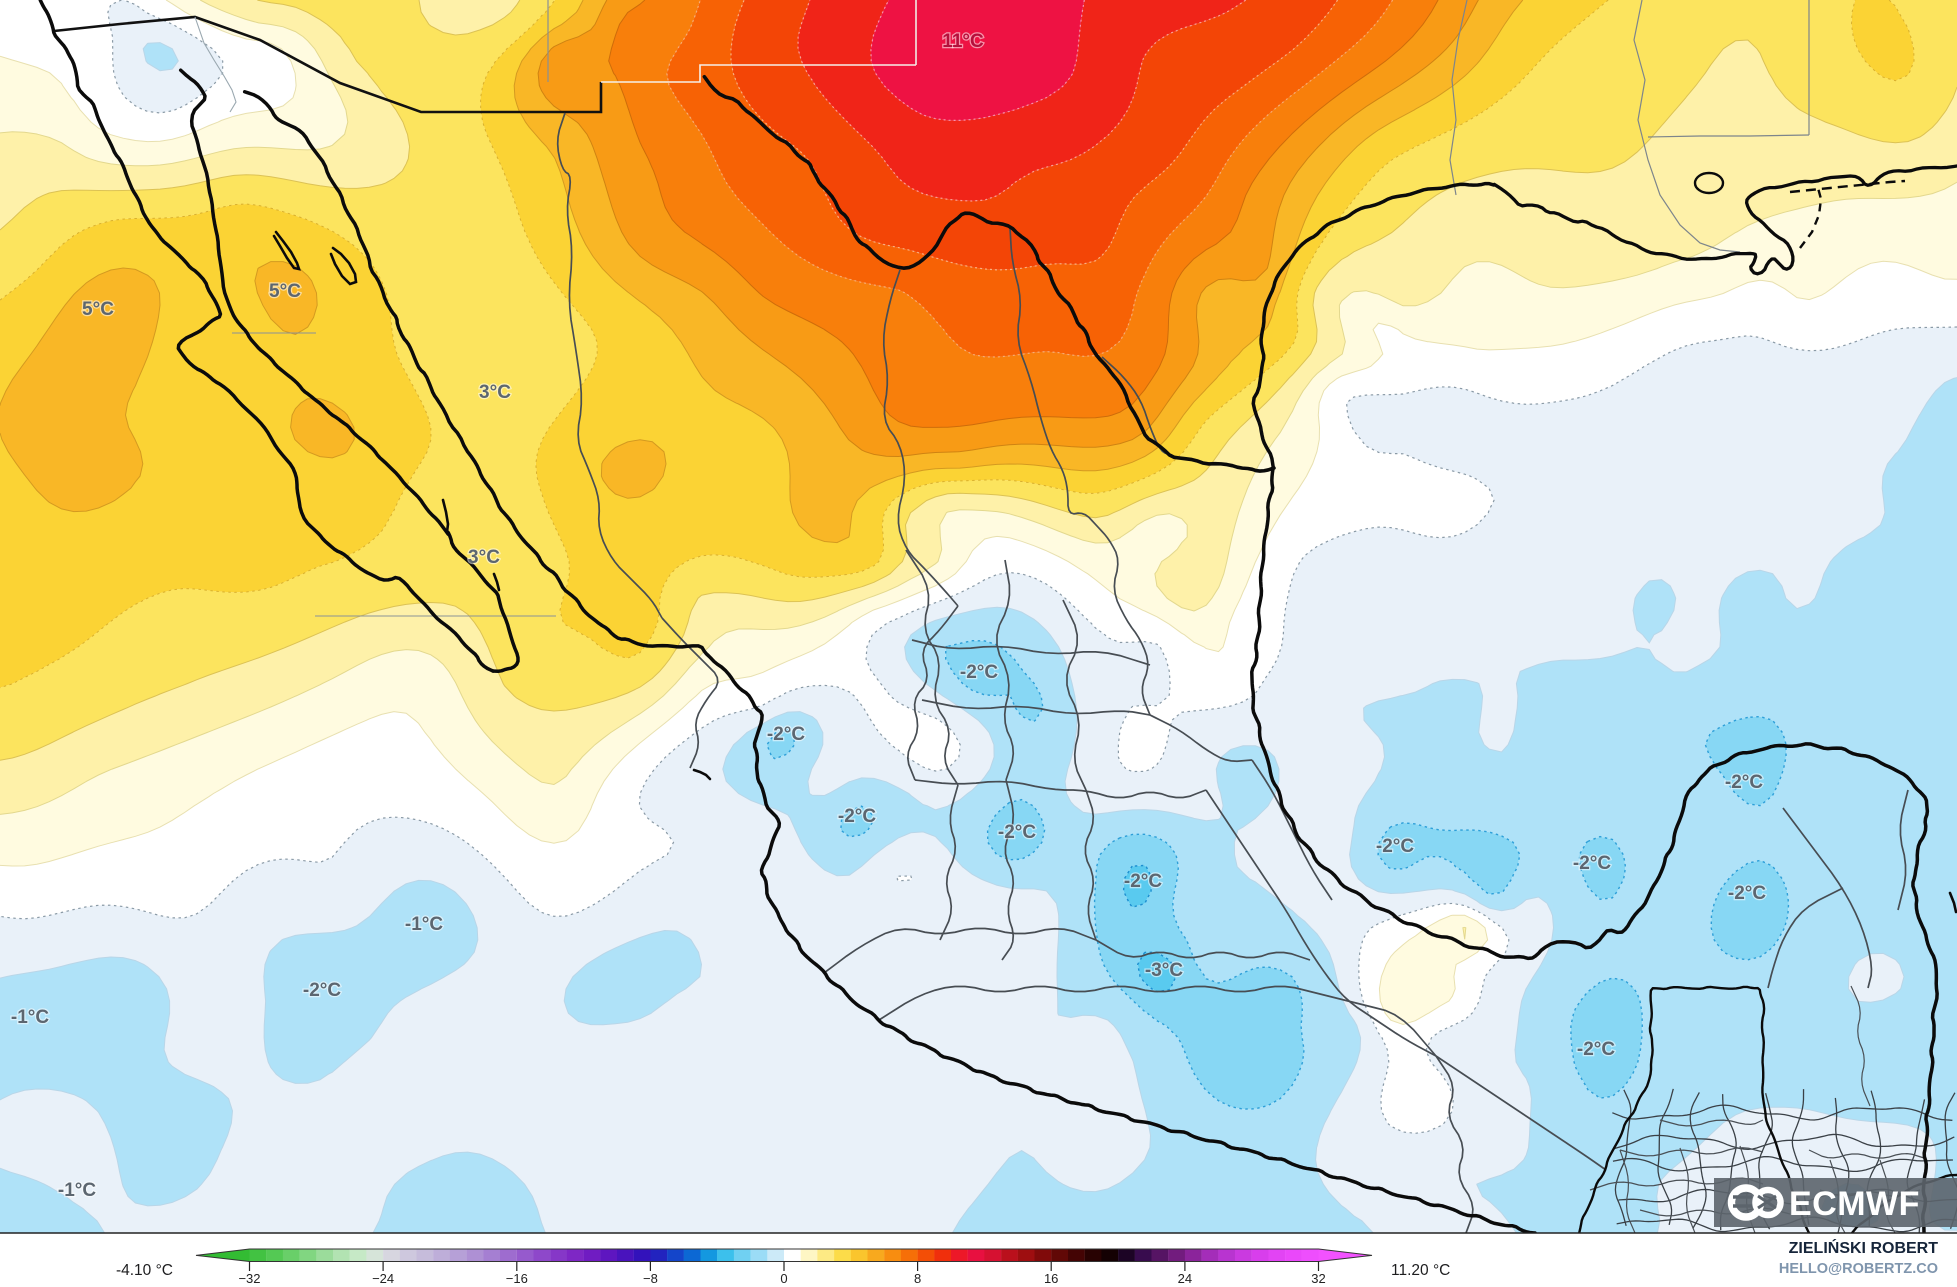  I want to click on svg-text: -3°C, so click(1164, 970).